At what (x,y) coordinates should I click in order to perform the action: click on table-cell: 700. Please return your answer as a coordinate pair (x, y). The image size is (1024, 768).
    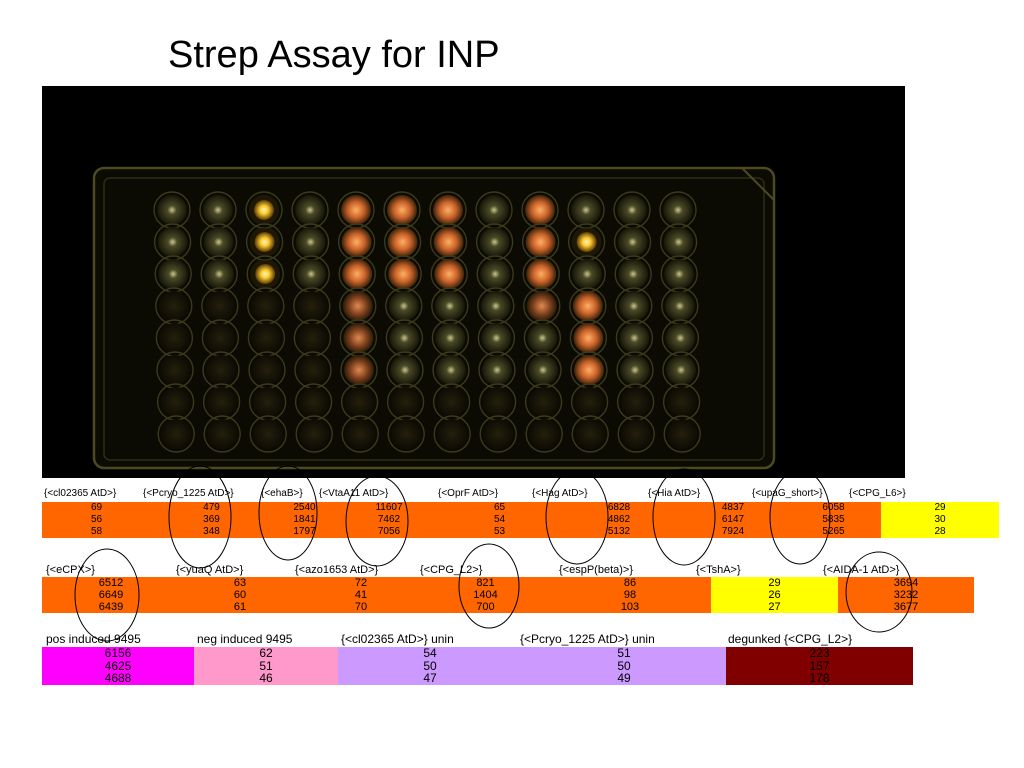
    Looking at the image, I should click on (485, 607).